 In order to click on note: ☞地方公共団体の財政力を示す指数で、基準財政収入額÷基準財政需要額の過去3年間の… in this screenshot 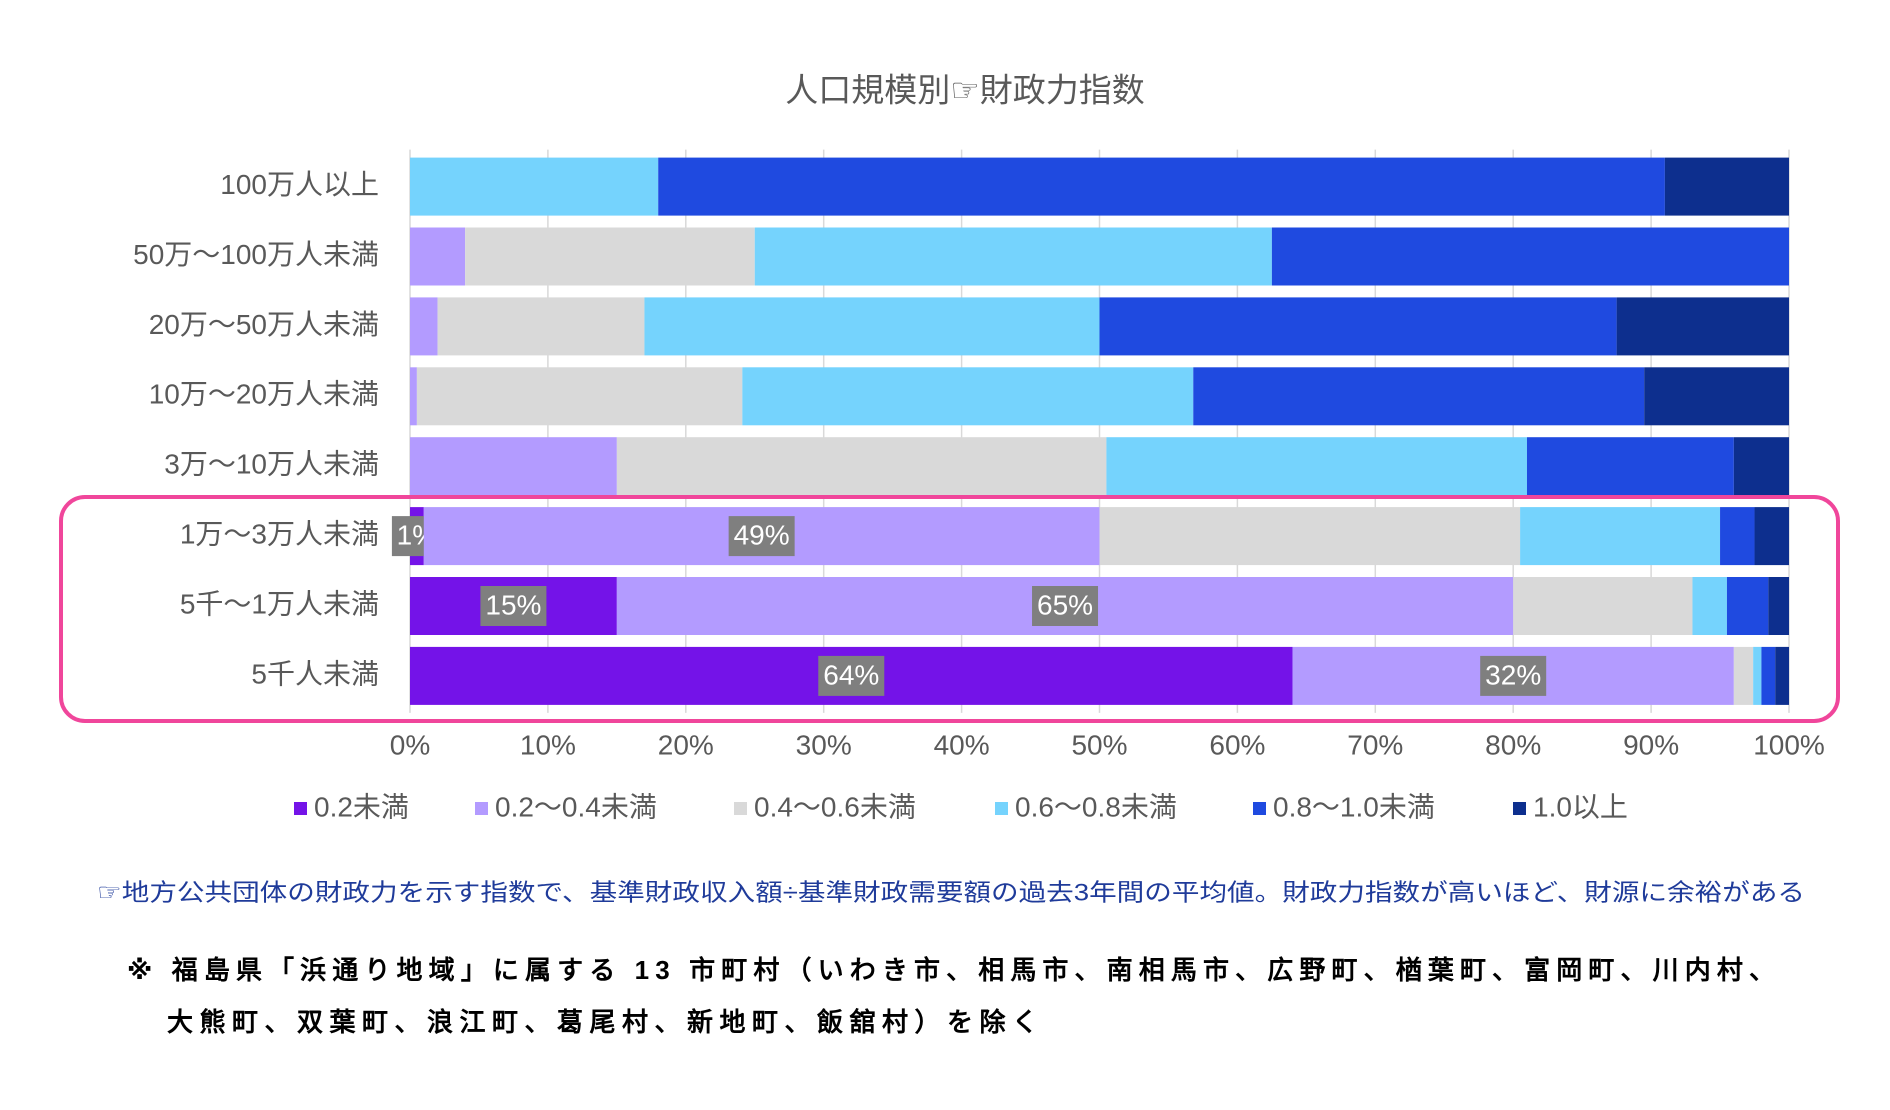, I will do `click(951, 892)`.